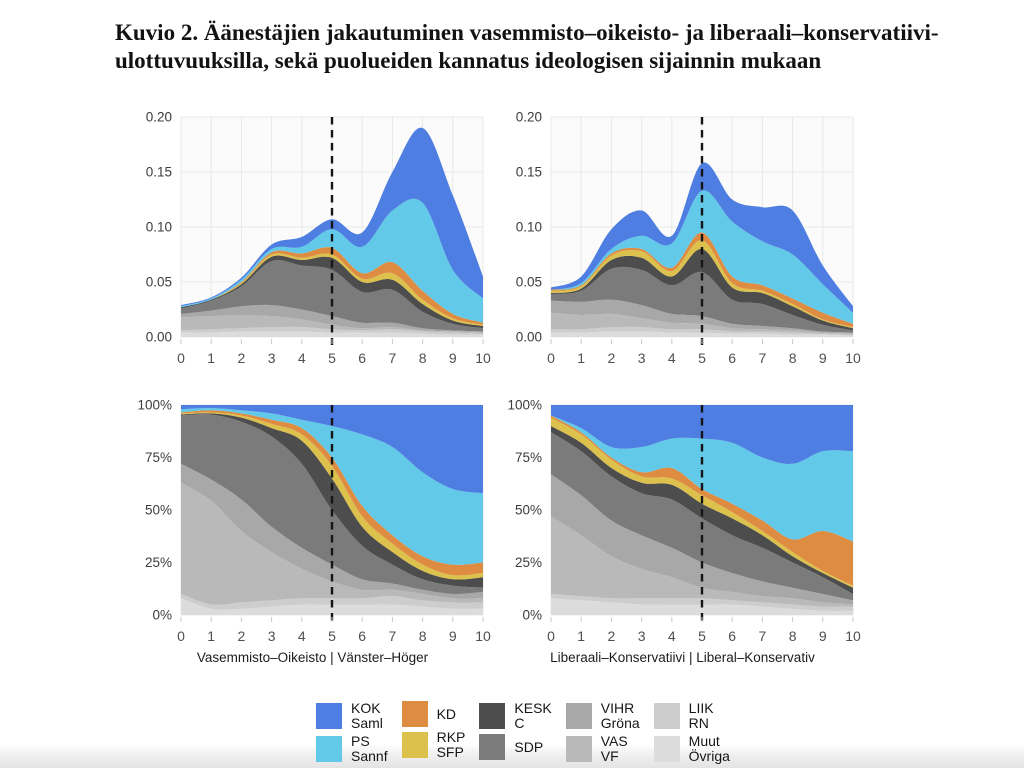  What do you see at coordinates (162, 615) in the screenshot?
I see `y-axis-tick-label: 0%` at bounding box center [162, 615].